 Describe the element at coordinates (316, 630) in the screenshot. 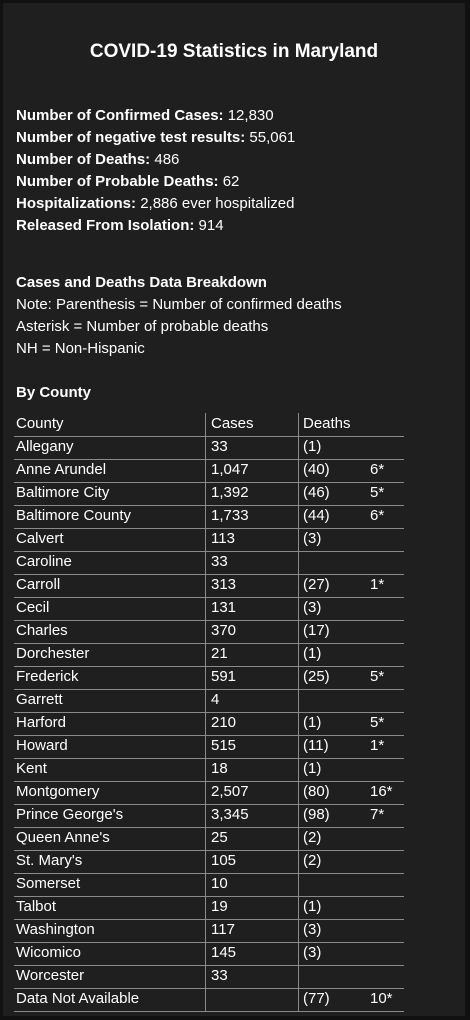

I see `deaths-cell: (17)` at that location.